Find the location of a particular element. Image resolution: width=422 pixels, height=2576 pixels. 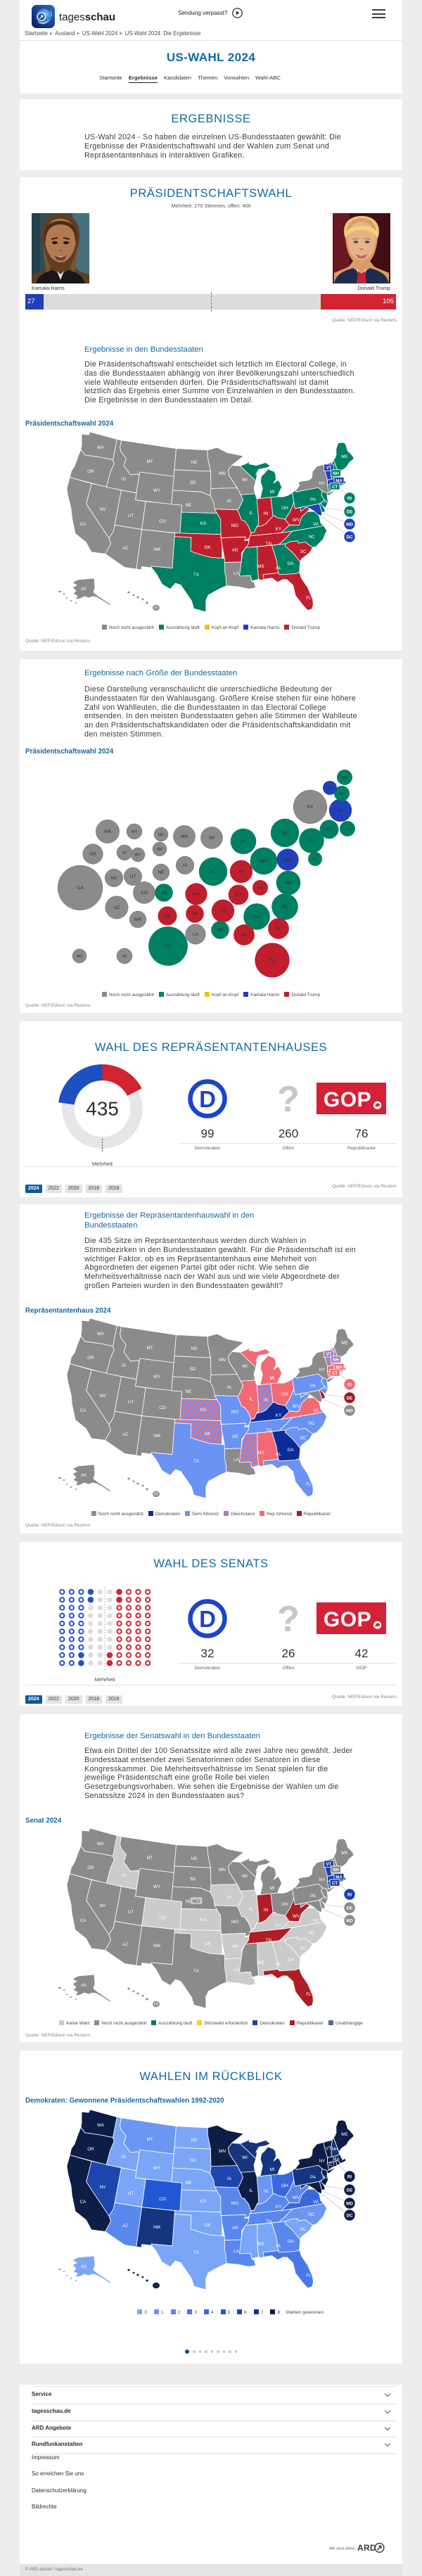

svg-text: LA is located at coordinates (237, 1460).